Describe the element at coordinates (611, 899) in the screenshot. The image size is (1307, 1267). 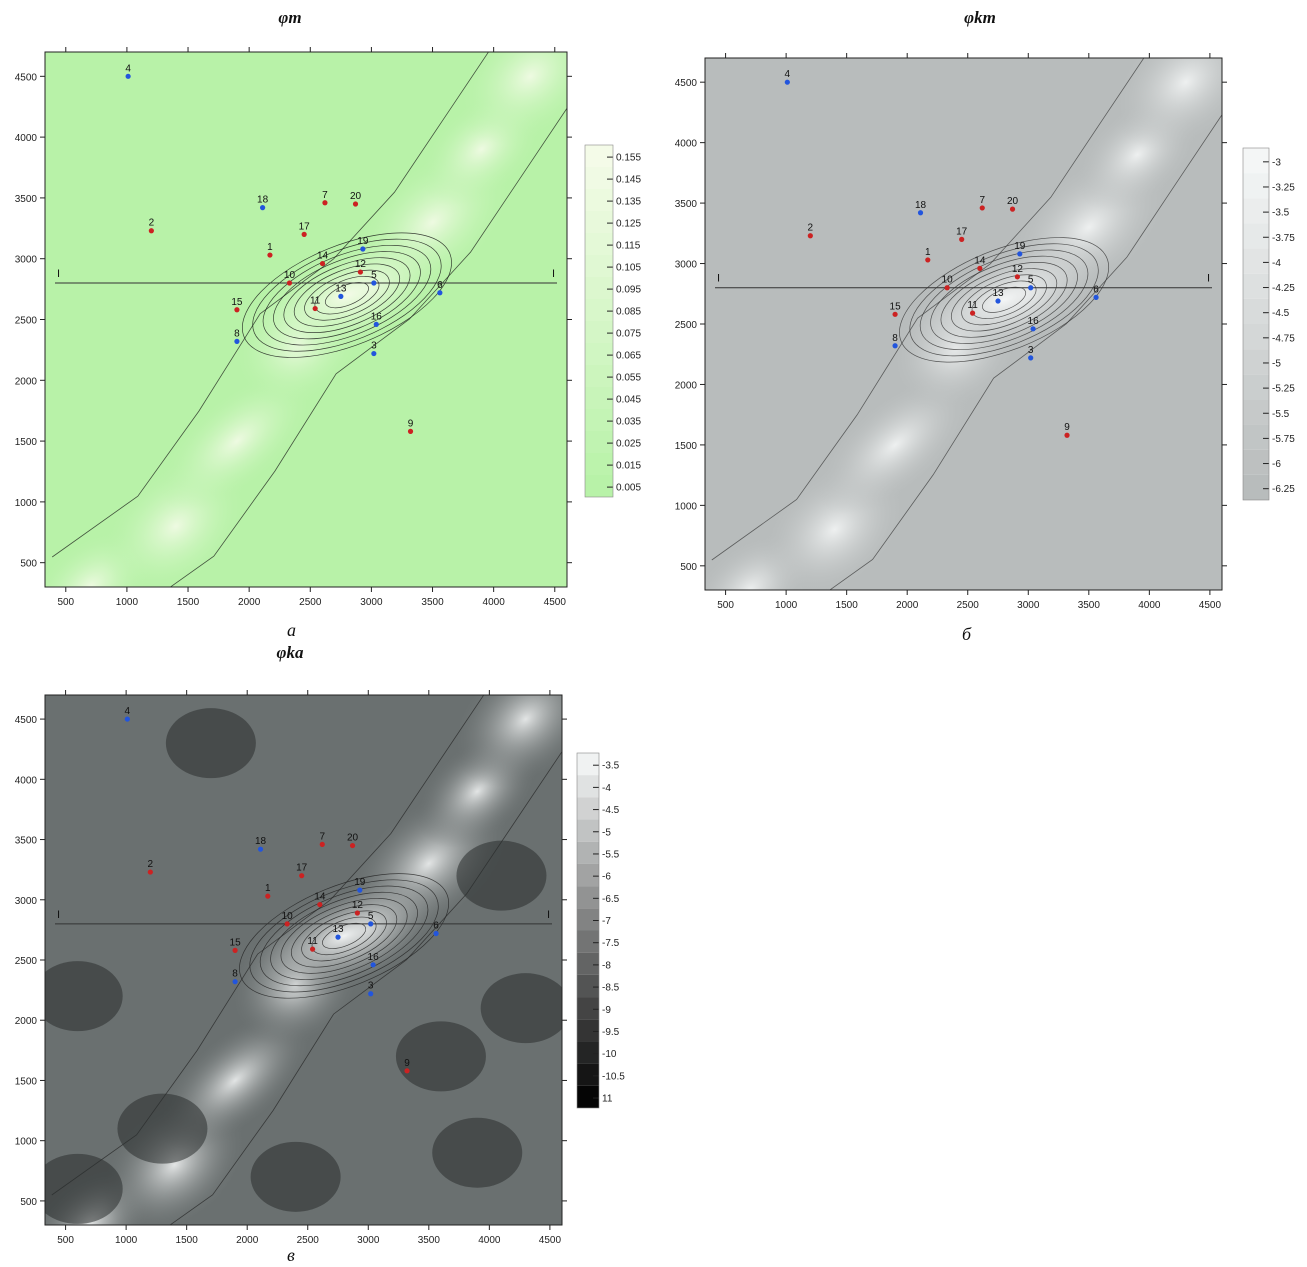
I see `legend-label: -6.5` at that location.